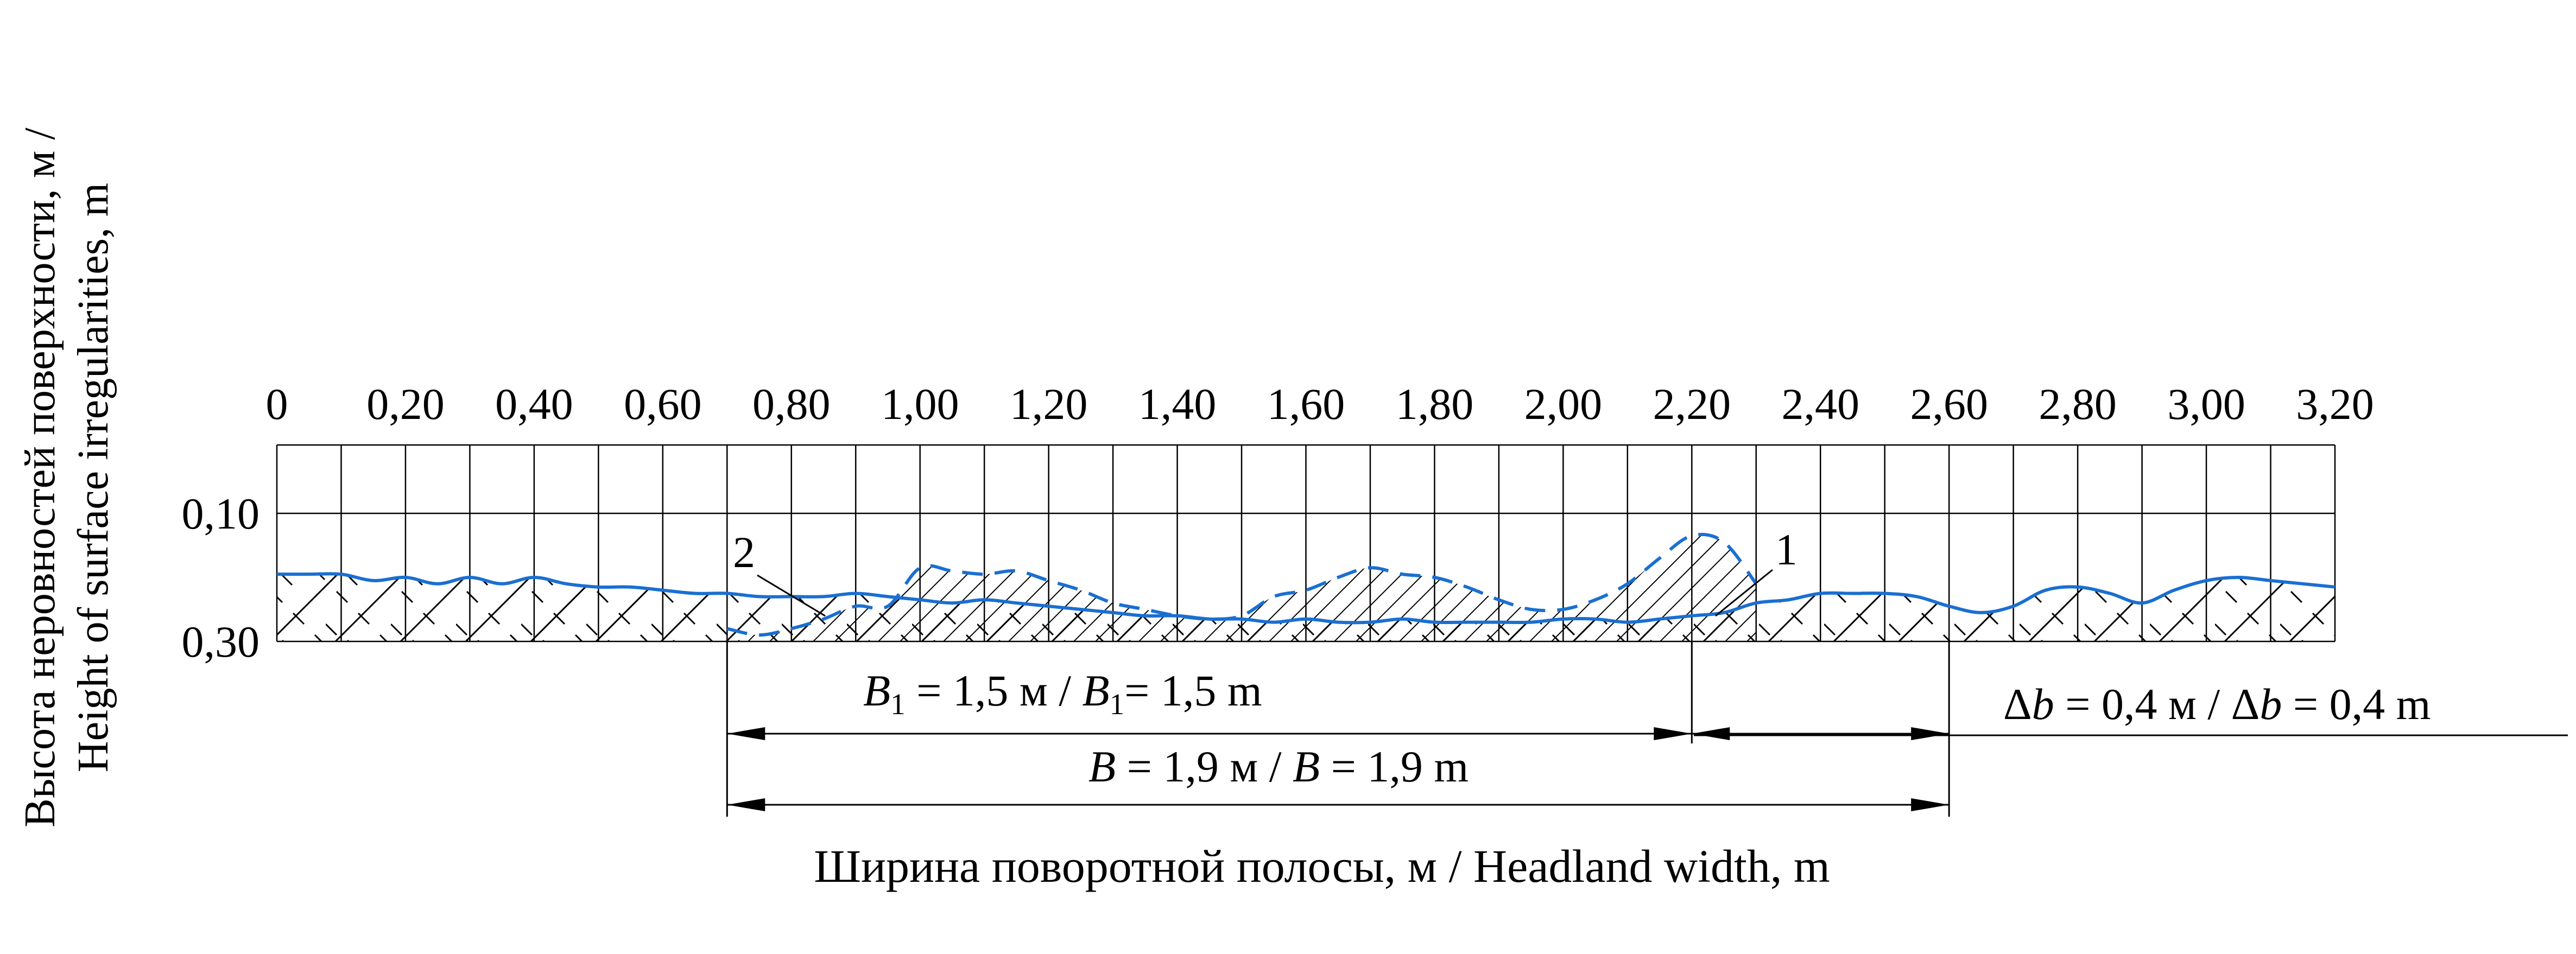  I want to click on x-tick-label: 2,00, so click(1563, 404).